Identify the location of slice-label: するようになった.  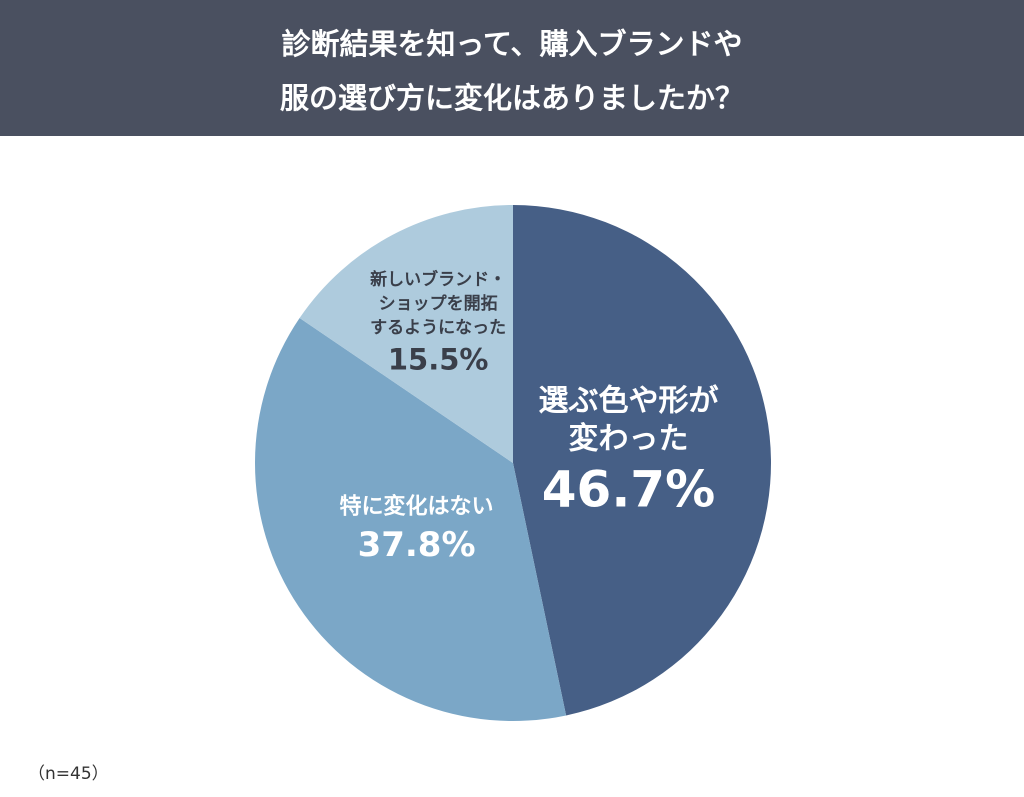
(438, 328).